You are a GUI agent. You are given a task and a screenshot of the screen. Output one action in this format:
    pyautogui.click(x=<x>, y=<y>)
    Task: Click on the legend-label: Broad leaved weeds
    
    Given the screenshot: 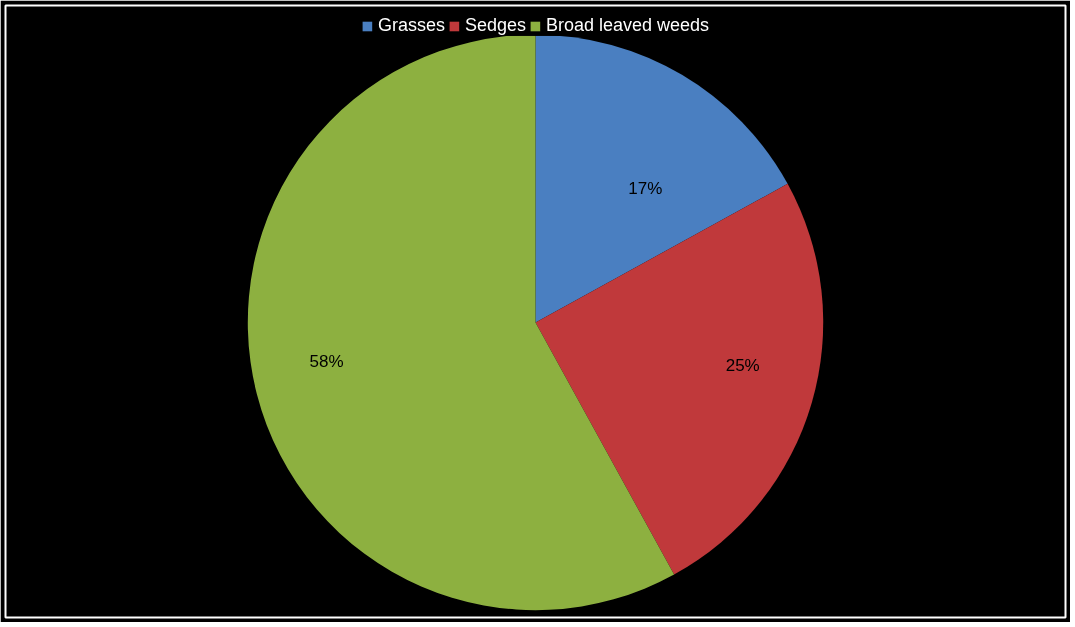 What is the action you would take?
    pyautogui.click(x=627, y=25)
    